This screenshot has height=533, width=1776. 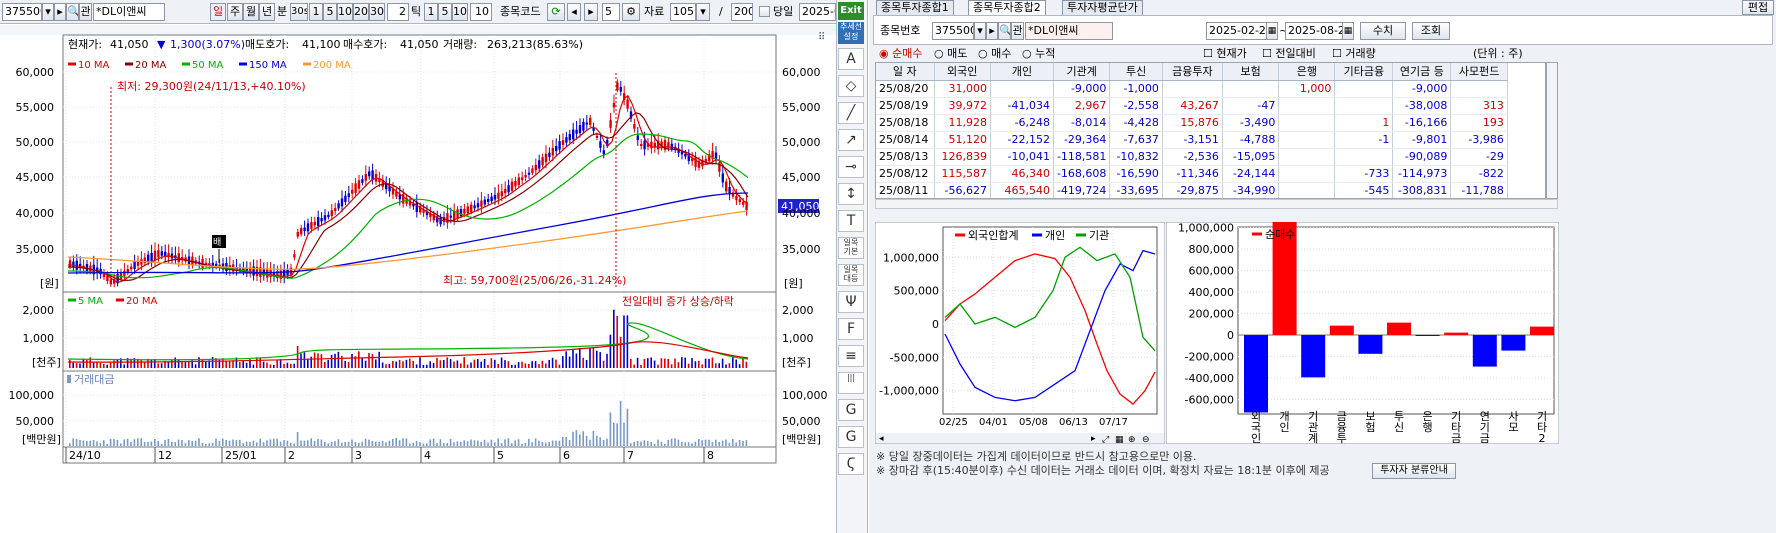 I want to click on drawing-tool-icon: Ψ, so click(x=851, y=302).